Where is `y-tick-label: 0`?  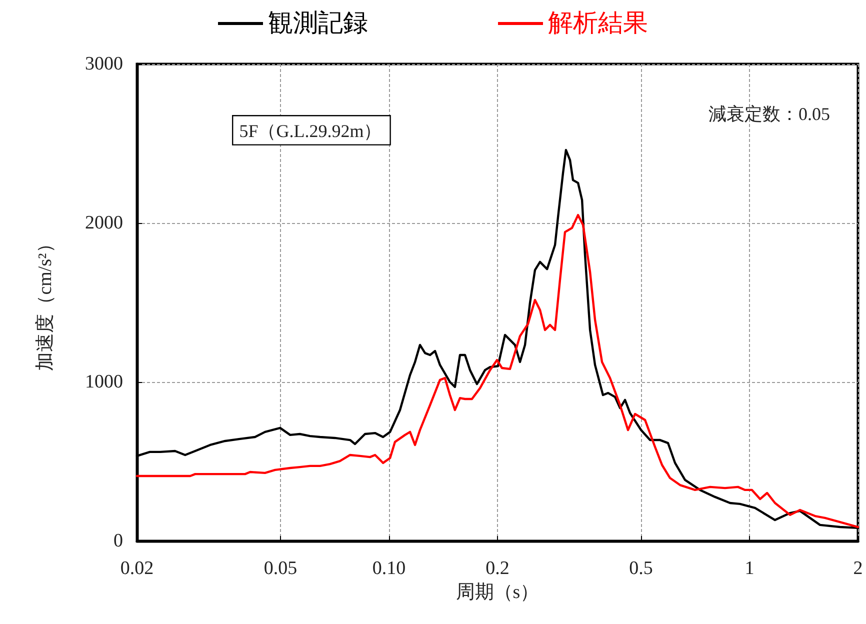
y-tick-label: 0 is located at coordinates (118, 541).